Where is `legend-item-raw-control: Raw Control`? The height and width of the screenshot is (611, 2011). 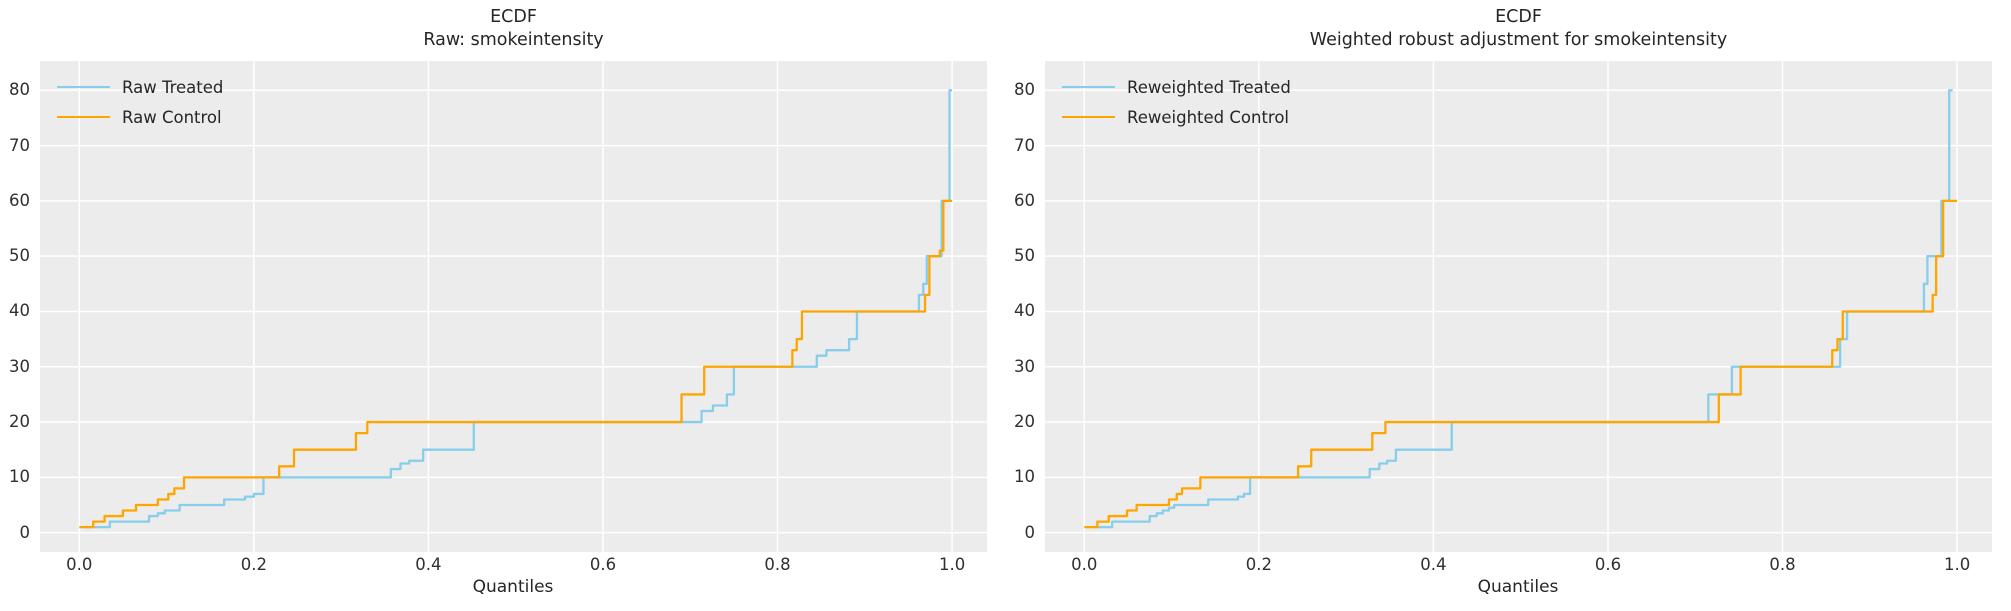
legend-item-raw-control: Raw Control is located at coordinates (131, 117).